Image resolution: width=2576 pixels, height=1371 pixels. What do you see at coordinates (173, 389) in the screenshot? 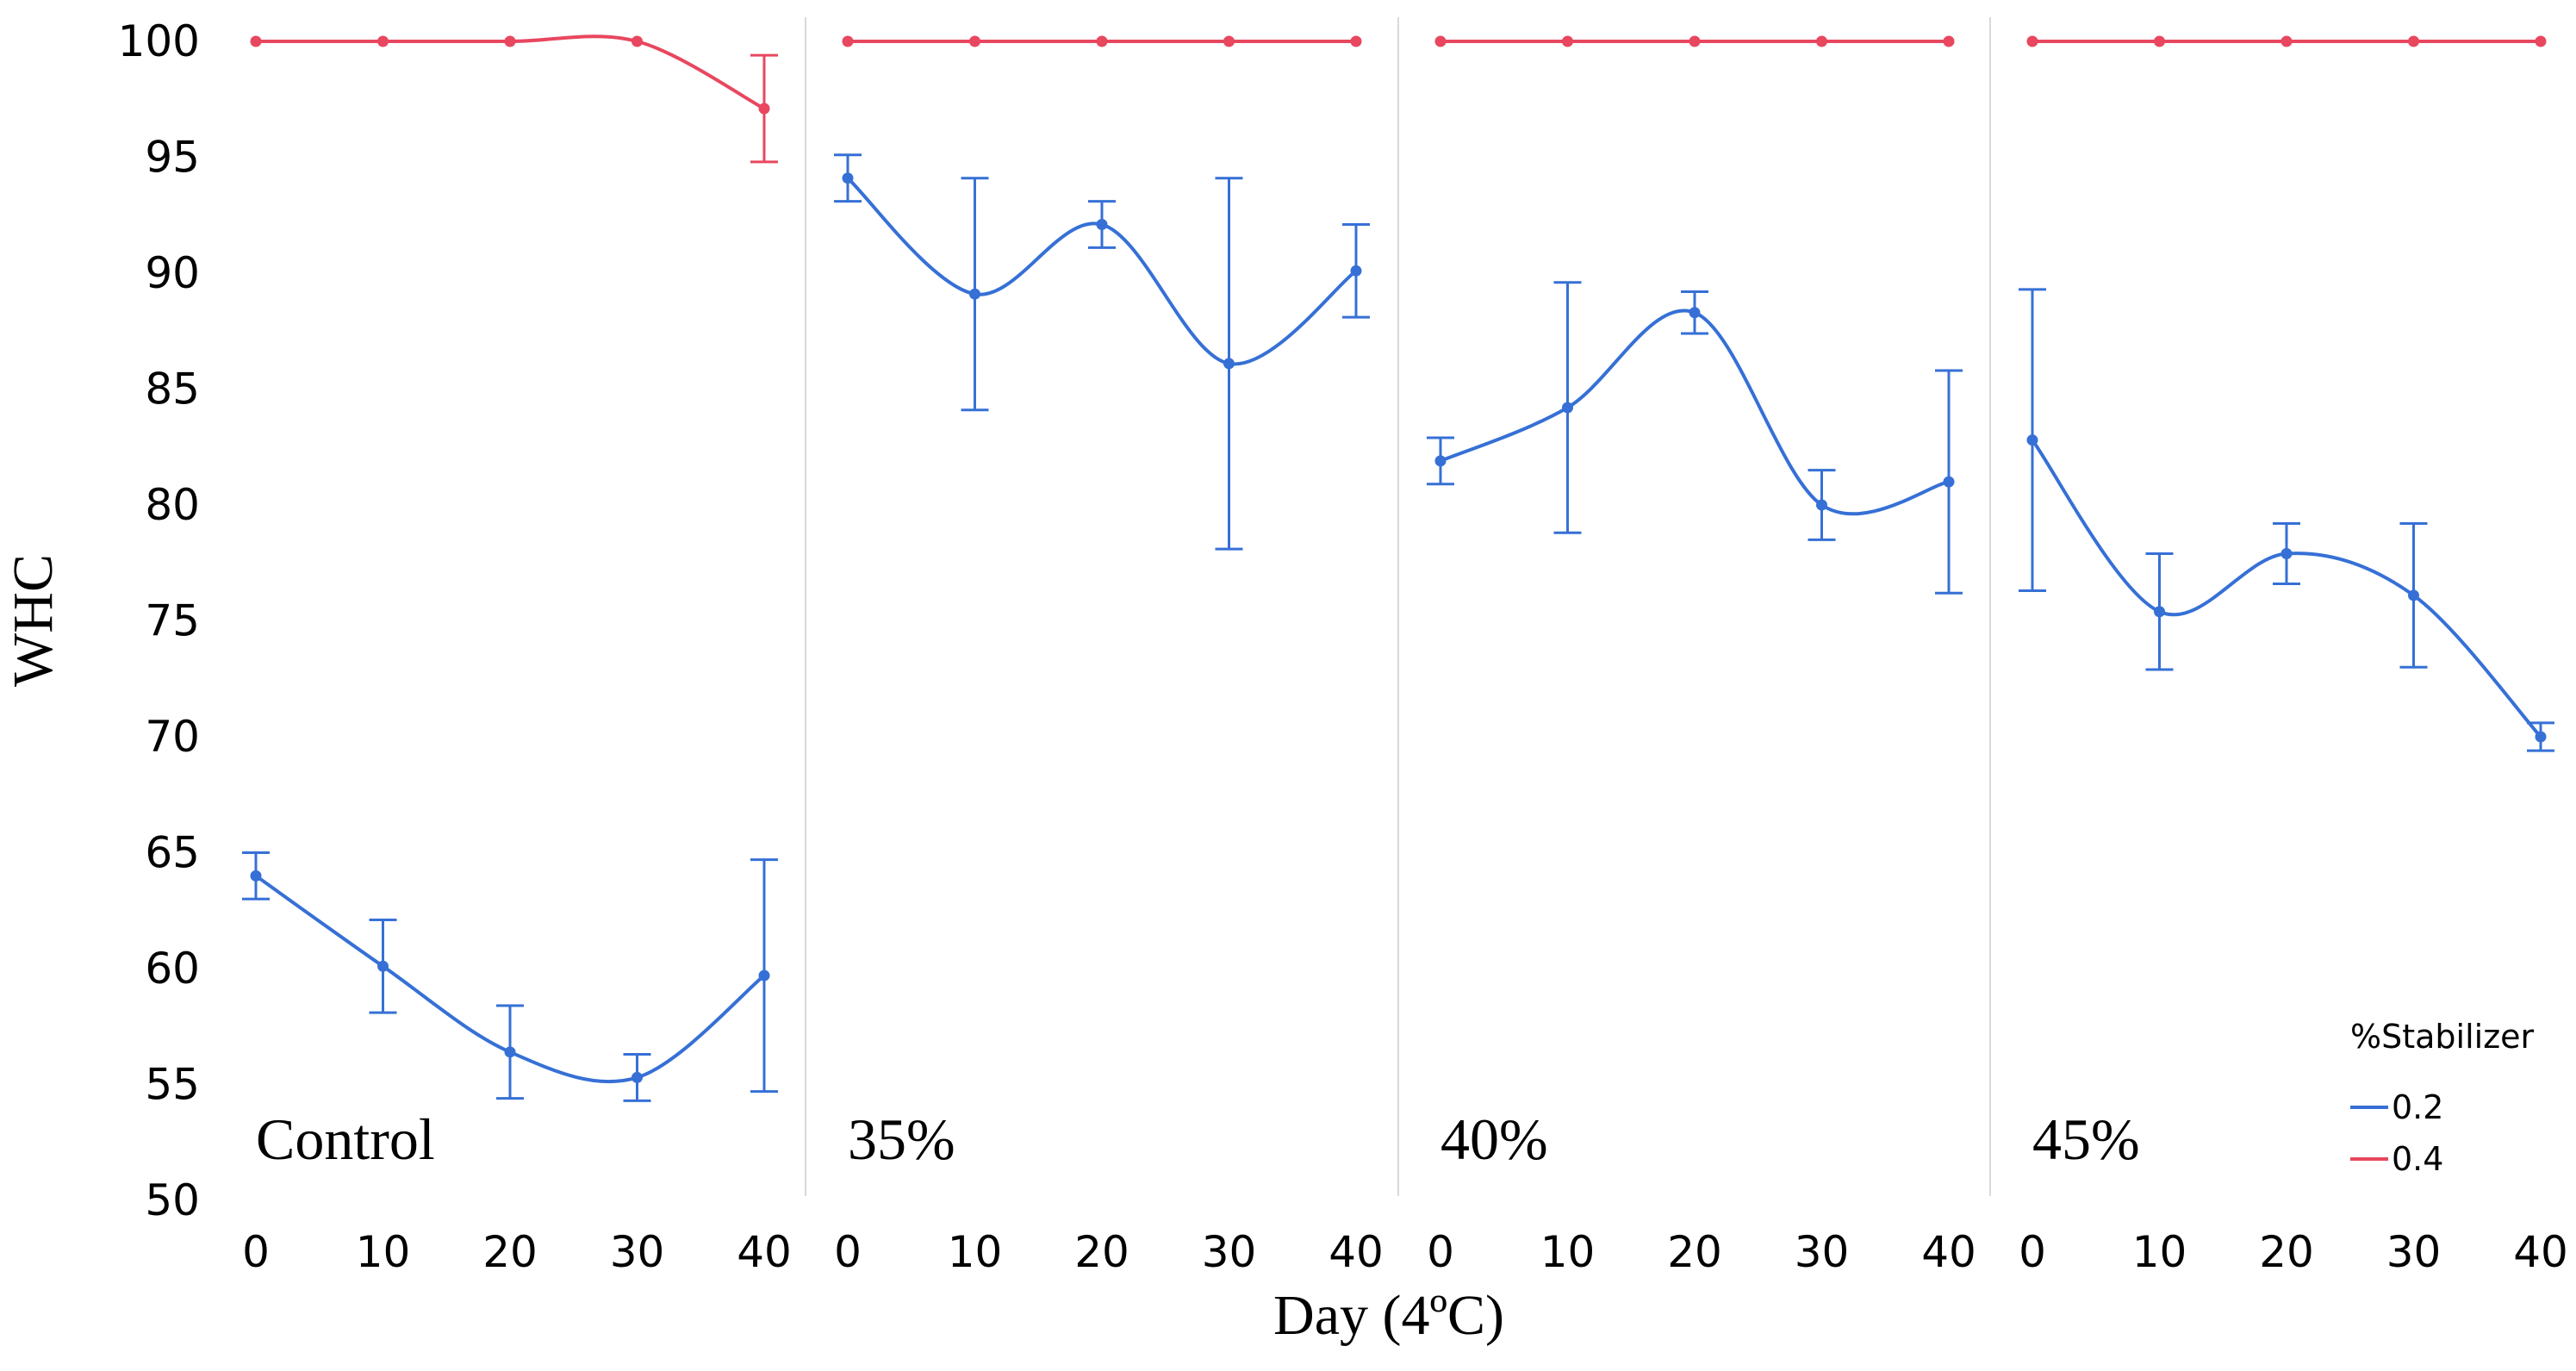
I see `y-tick-label: 85` at bounding box center [173, 389].